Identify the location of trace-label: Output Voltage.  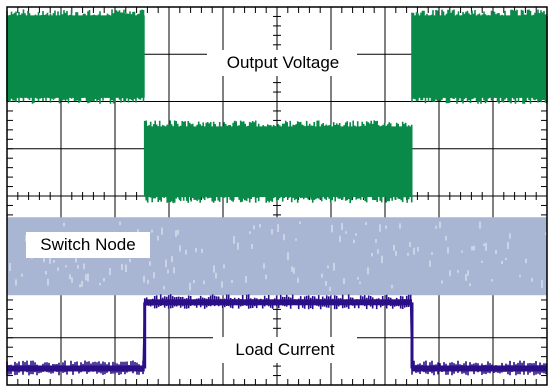
(283, 62).